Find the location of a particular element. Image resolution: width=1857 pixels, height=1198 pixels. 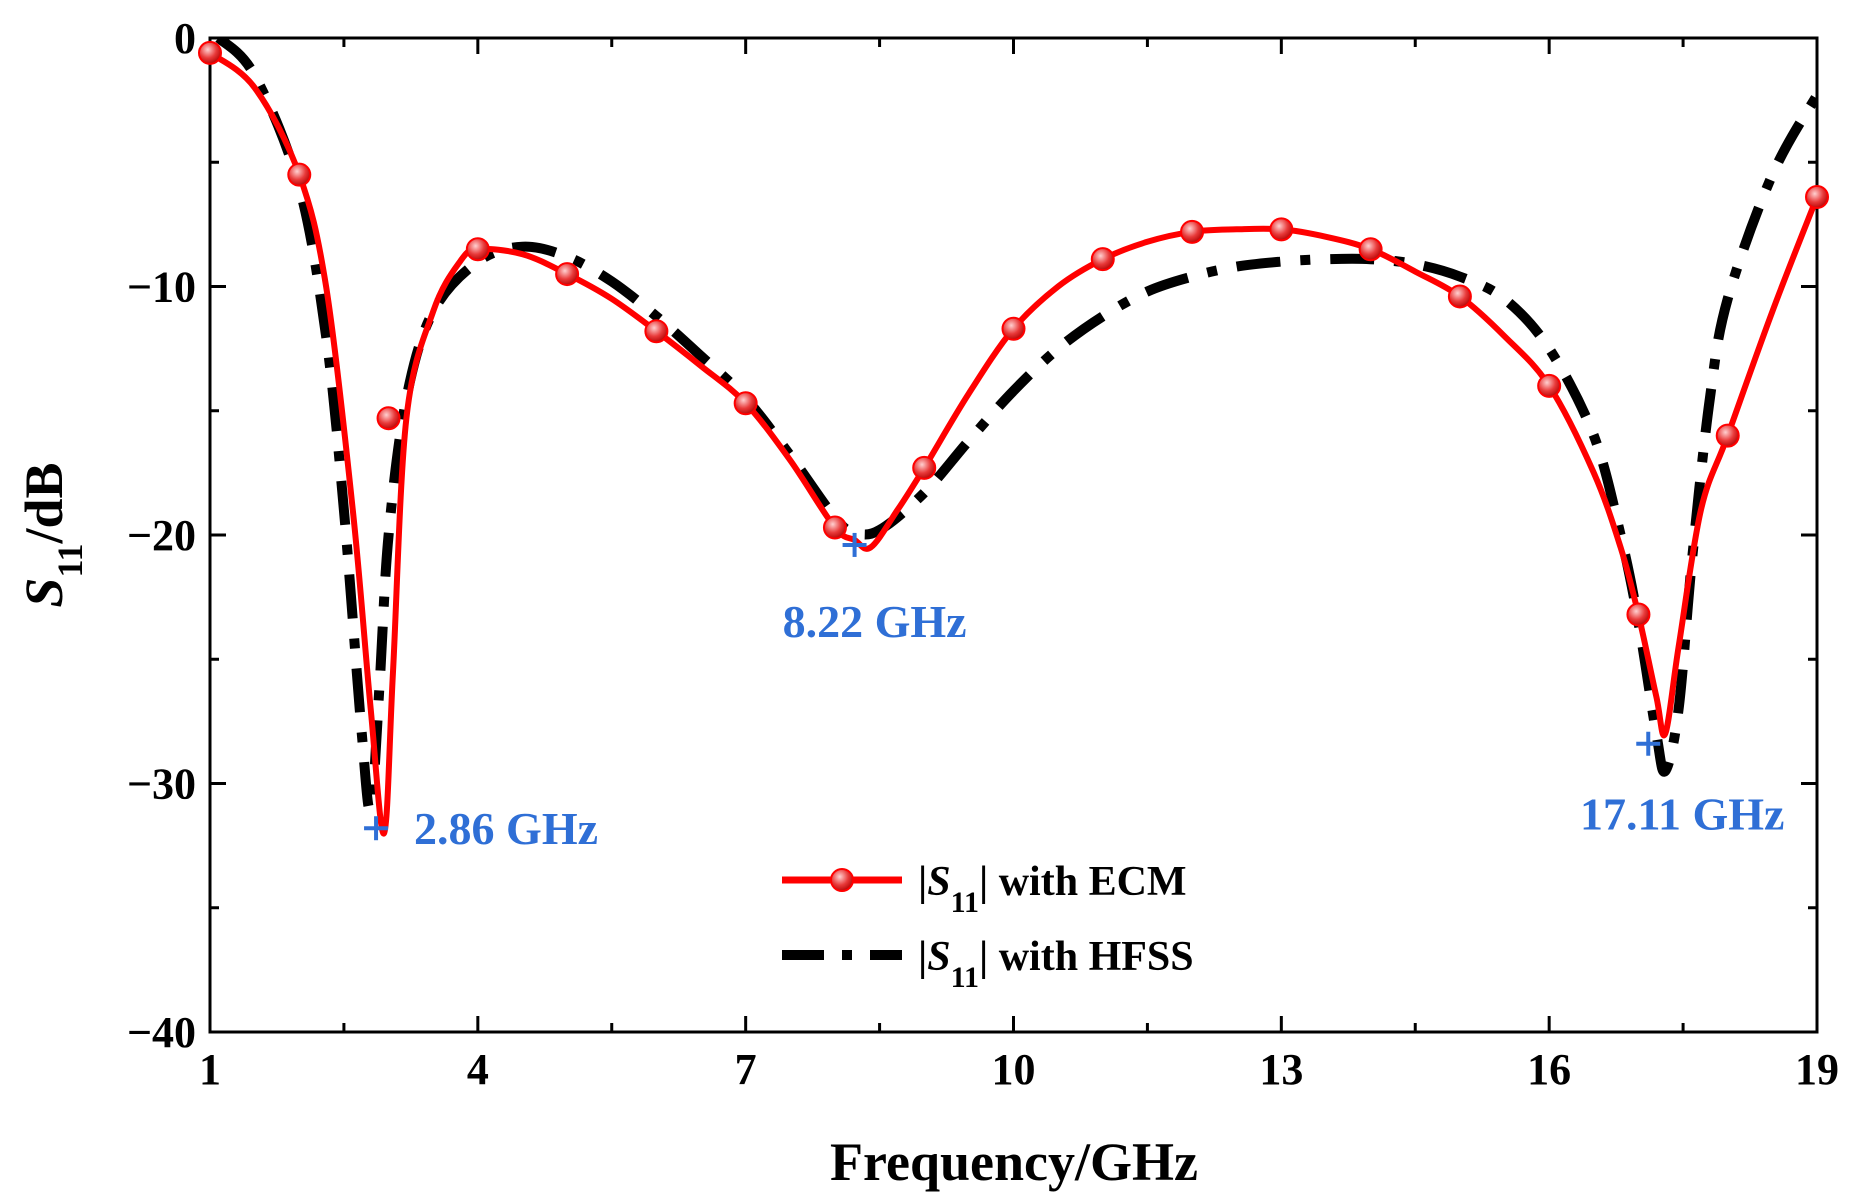

y-tick-label: −30 is located at coordinates (161, 784).